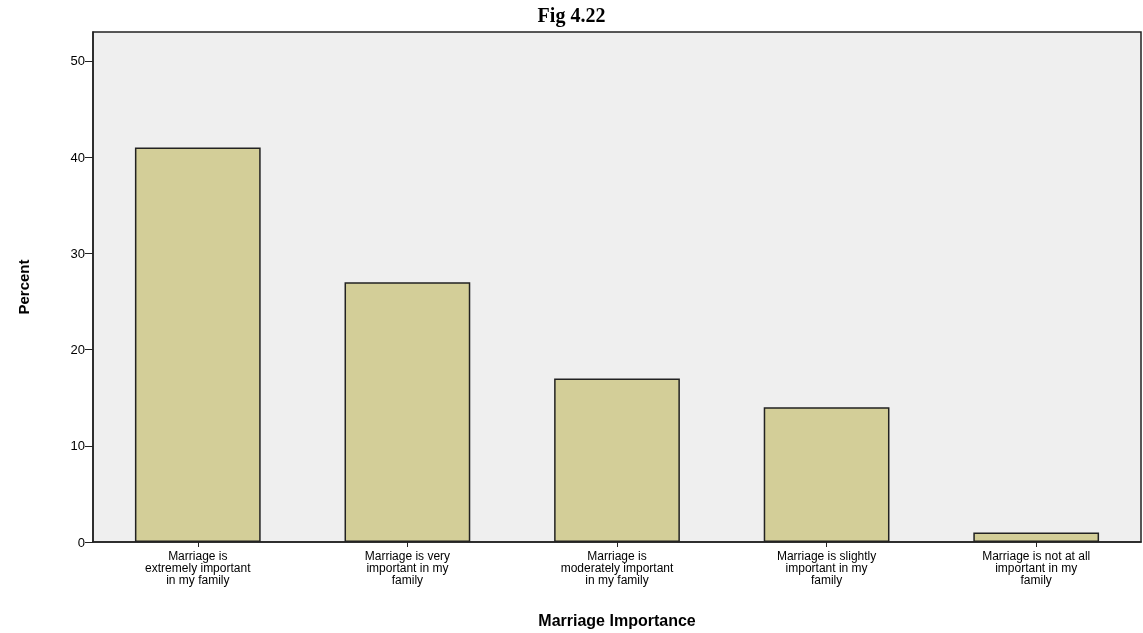 This screenshot has width=1143, height=633. I want to click on x-tick-label: Marriage is very important in my family, so click(407, 568).